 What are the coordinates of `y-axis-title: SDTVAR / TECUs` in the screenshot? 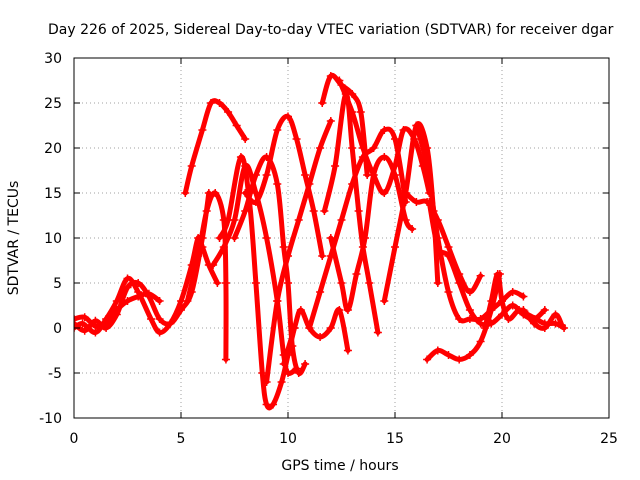 It's located at (14, 238).